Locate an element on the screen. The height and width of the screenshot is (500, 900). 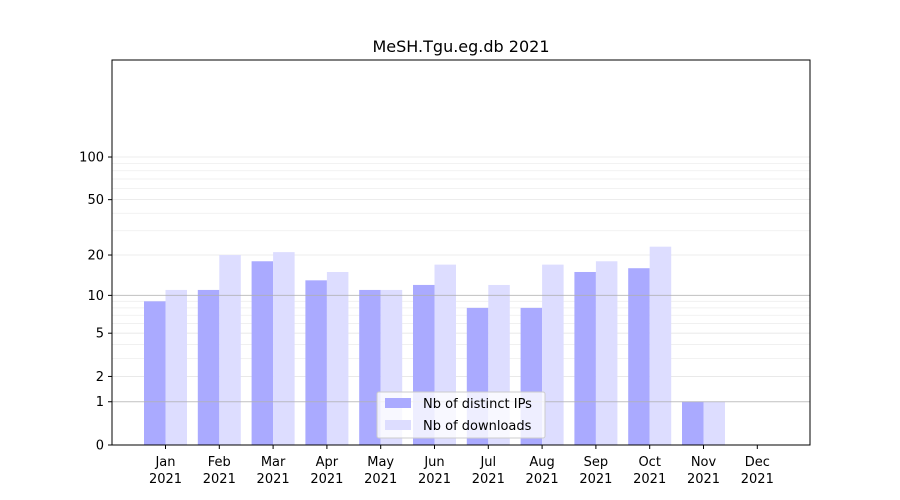
x-tick-label-month: Oct is located at coordinates (649, 462).